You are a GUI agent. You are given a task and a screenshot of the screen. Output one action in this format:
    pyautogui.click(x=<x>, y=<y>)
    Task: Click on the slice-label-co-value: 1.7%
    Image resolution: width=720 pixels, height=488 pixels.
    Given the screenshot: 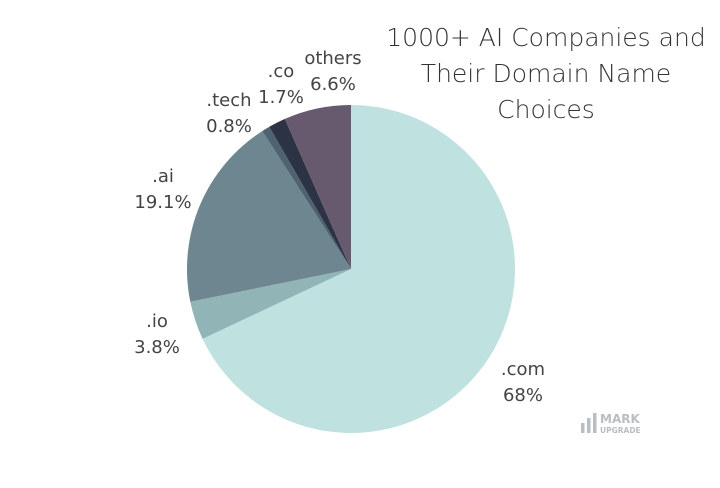 What is the action you would take?
    pyautogui.click(x=281, y=97)
    